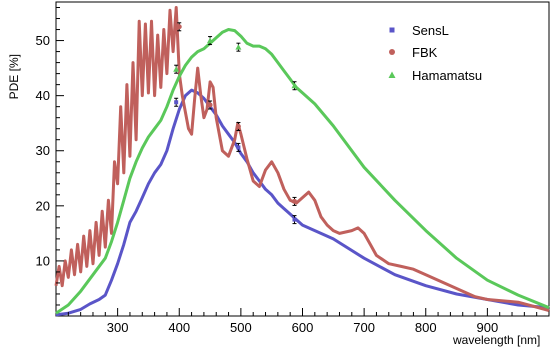 Image resolution: width=552 pixels, height=351 pixels. Describe the element at coordinates (118, 327) in the screenshot. I see `x-tick-label-300: 300` at that location.